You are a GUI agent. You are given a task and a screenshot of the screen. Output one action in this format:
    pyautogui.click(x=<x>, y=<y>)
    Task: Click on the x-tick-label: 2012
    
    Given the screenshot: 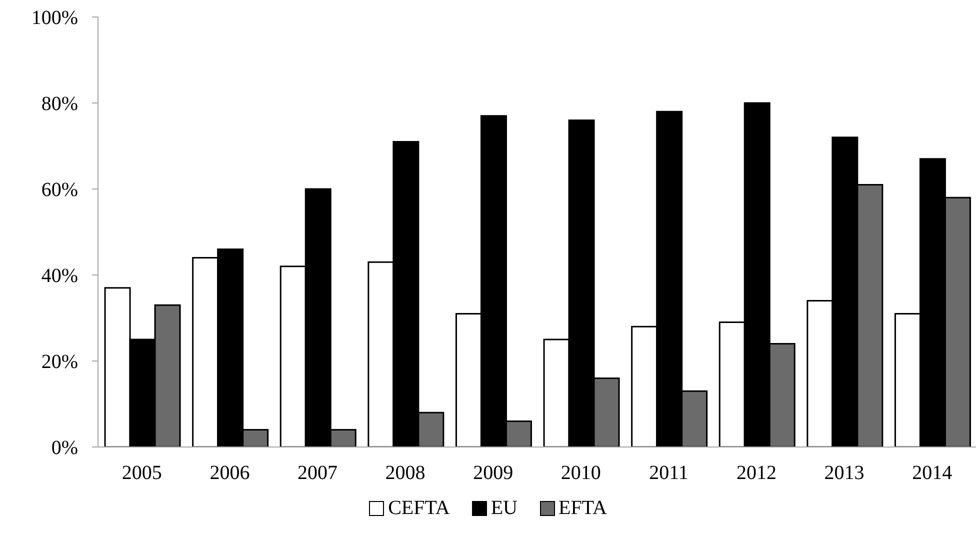 What is the action you would take?
    pyautogui.click(x=756, y=473)
    